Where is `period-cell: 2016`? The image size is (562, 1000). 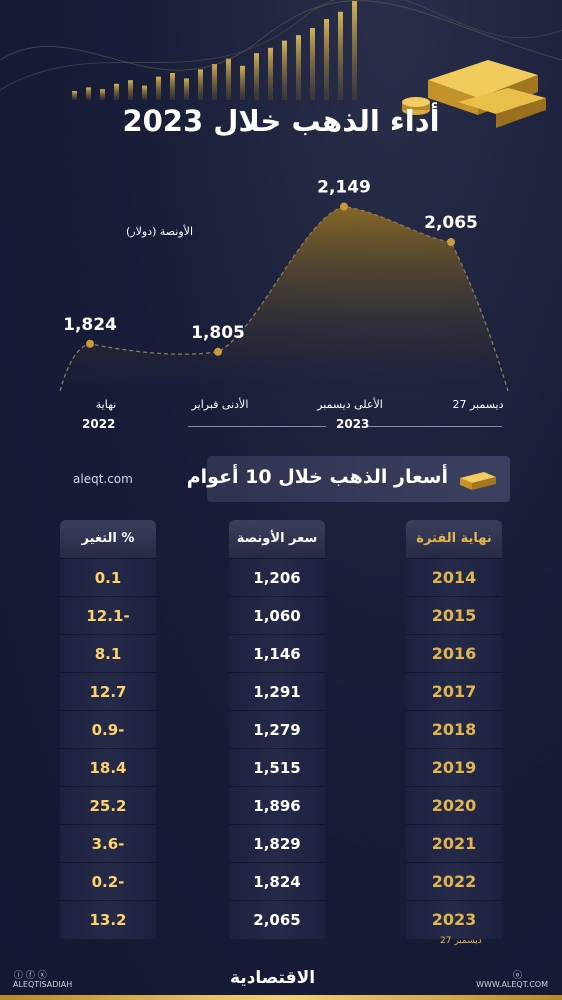
period-cell: 2016 is located at coordinates (454, 653).